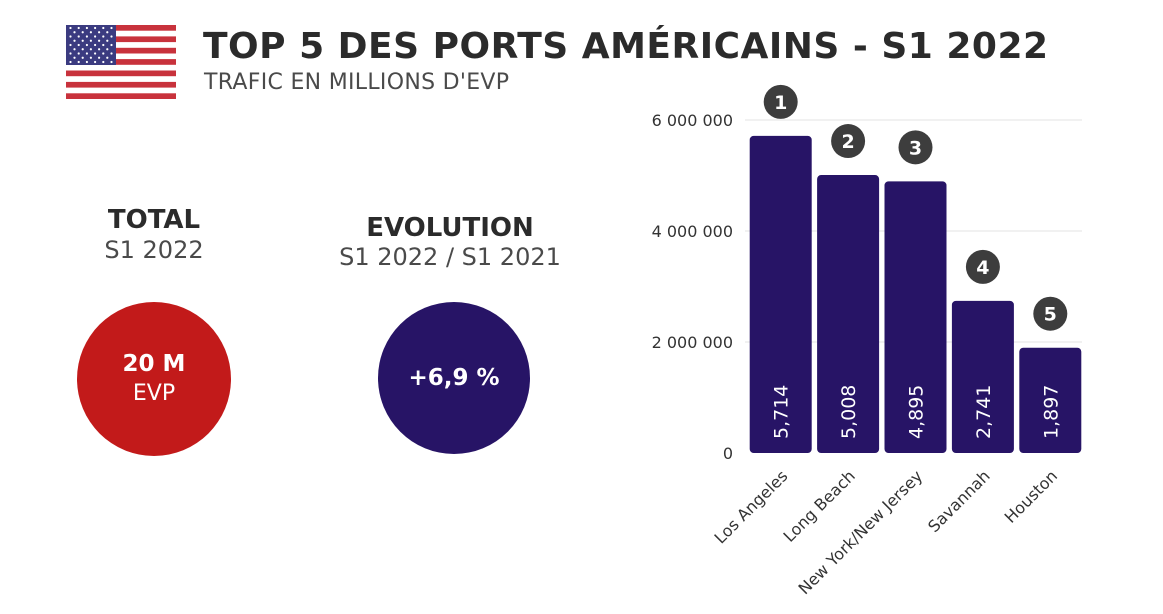 The image size is (1163, 614). Describe the element at coordinates (782, 412) in the screenshot. I see `bar-data-label: 5,714` at that location.